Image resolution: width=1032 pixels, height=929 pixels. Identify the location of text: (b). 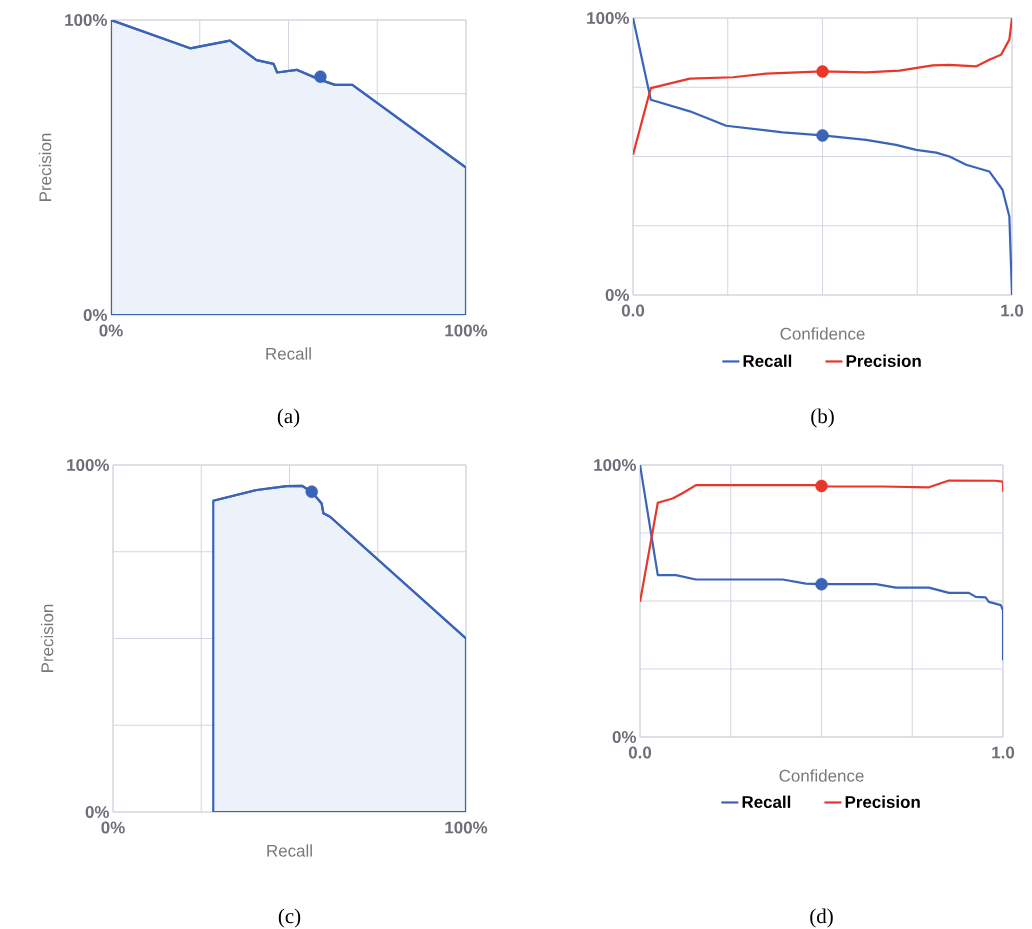
(822, 418).